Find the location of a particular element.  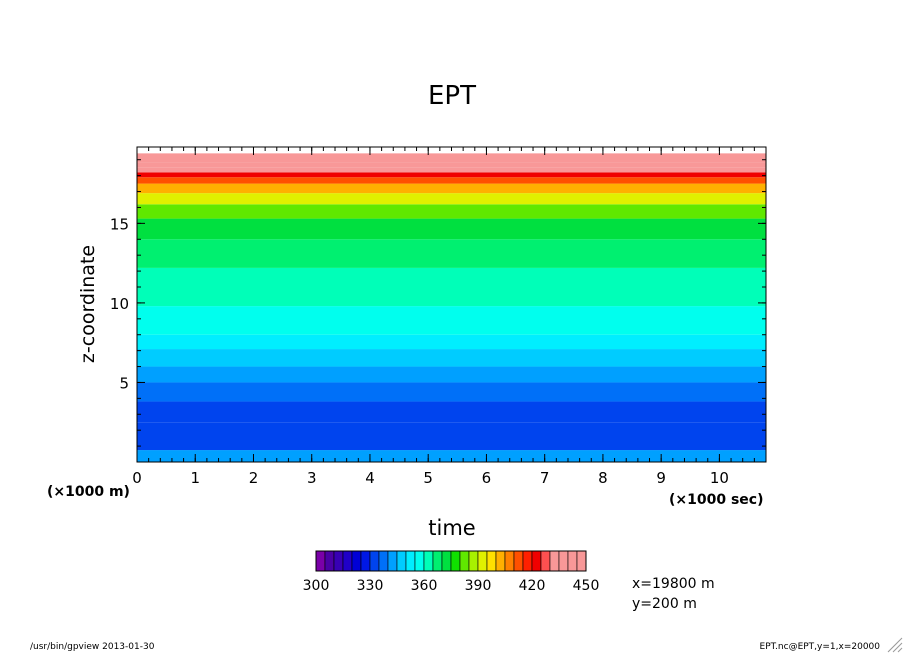

colorbar-tick-label: 390 is located at coordinates (478, 586).